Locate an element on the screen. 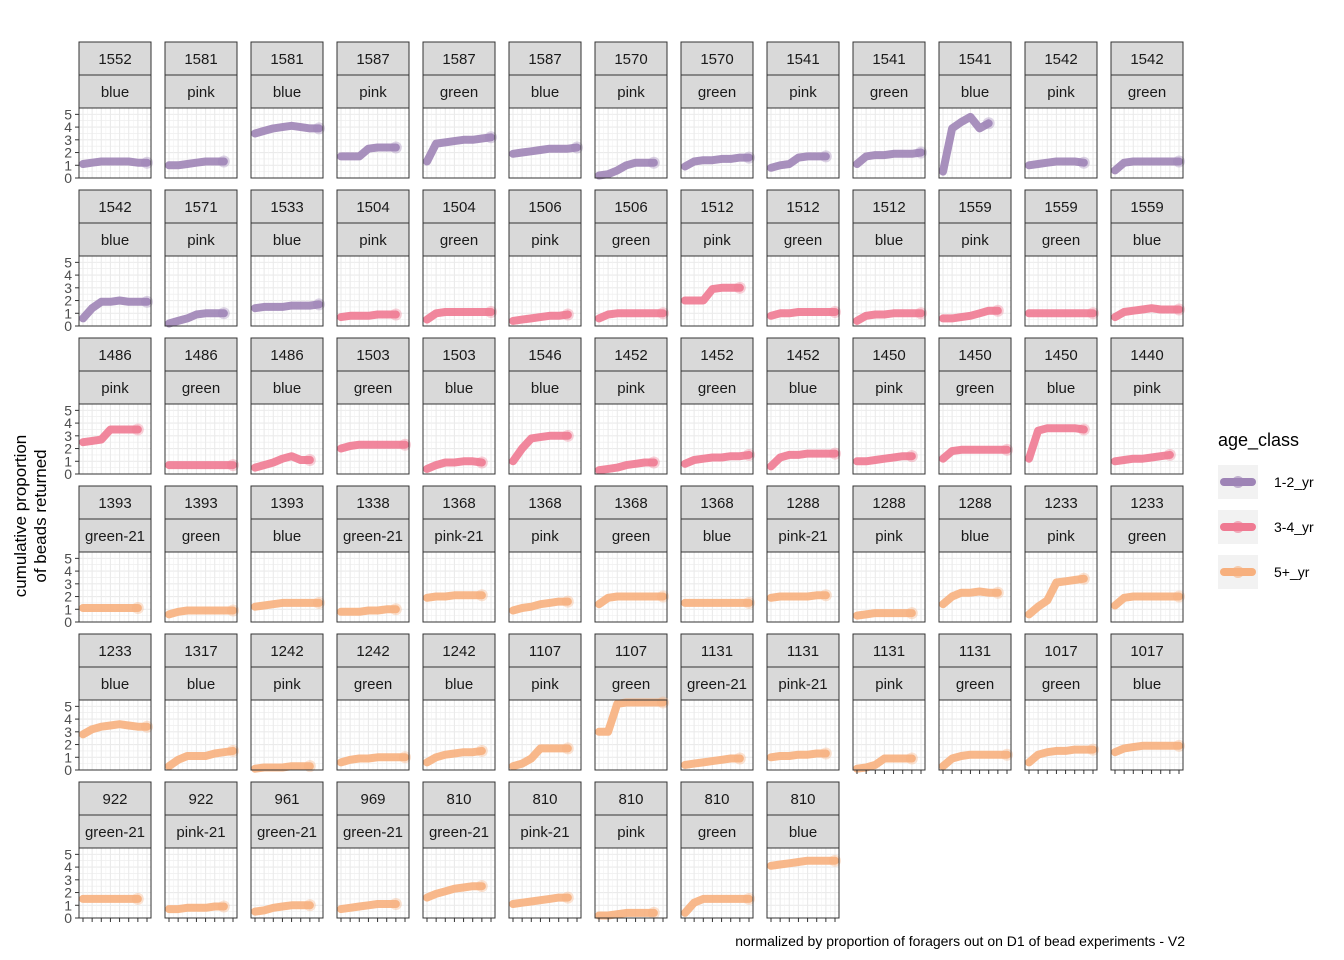 This screenshot has width=1344, height=960. strip-id-label: 1288 is located at coordinates (888, 503).